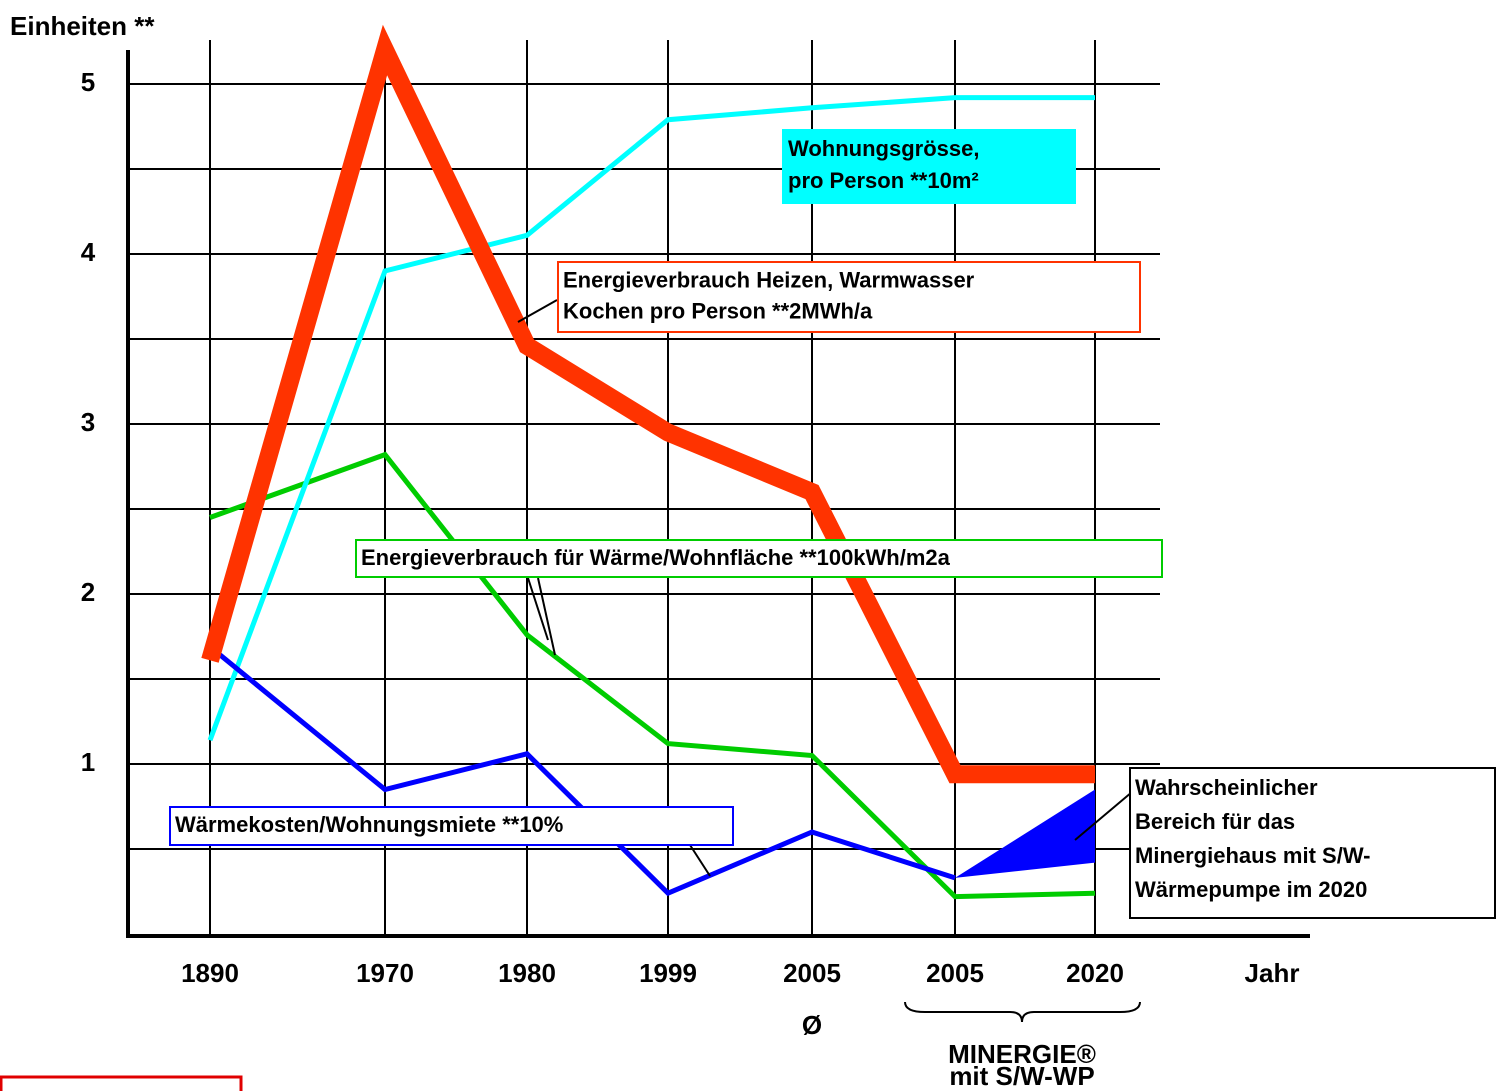 Image resolution: width=1497 pixels, height=1091 pixels. What do you see at coordinates (88, 592) in the screenshot?
I see `y-tick-label: 2` at bounding box center [88, 592].